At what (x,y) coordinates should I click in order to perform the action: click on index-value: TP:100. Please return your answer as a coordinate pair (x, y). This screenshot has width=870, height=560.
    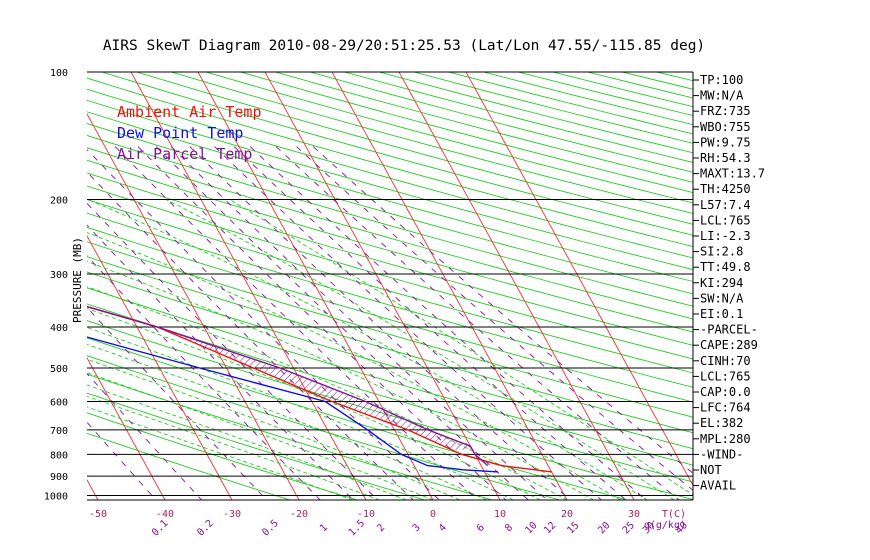
    Looking at the image, I should click on (721, 80).